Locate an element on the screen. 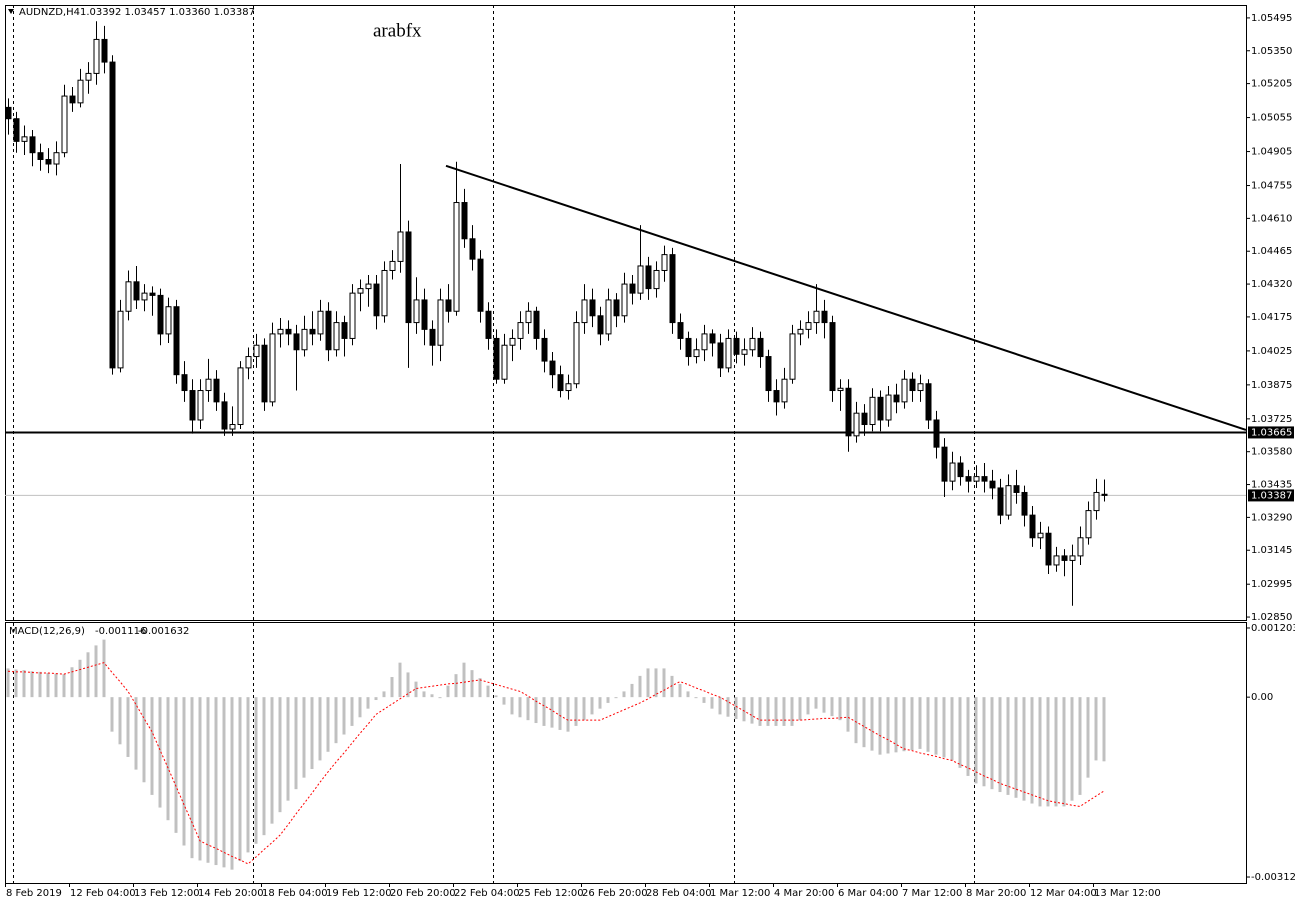  macd-value: -0.001116 is located at coordinates (120, 631).